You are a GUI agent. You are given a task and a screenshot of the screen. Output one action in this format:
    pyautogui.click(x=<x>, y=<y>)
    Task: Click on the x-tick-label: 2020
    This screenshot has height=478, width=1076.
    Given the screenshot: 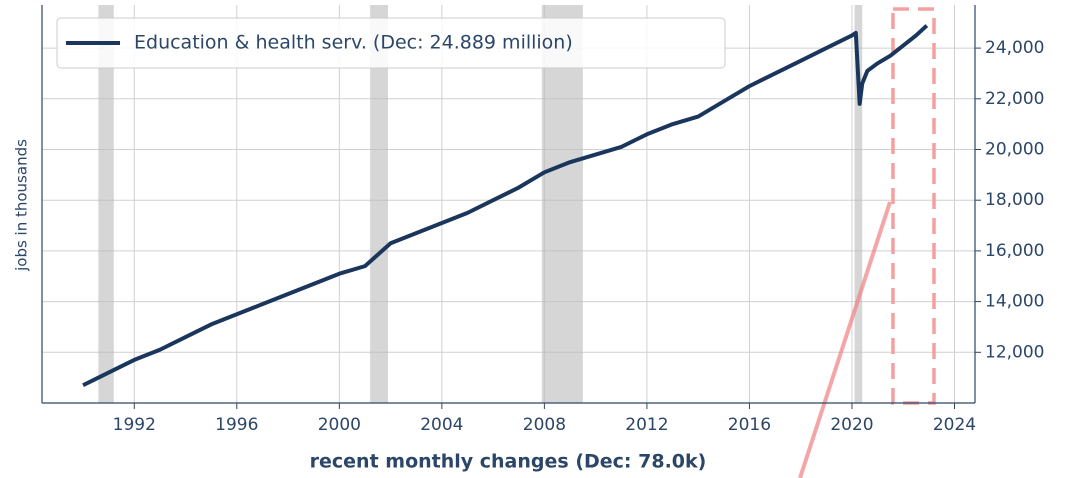 What is the action you would take?
    pyautogui.click(x=851, y=425)
    